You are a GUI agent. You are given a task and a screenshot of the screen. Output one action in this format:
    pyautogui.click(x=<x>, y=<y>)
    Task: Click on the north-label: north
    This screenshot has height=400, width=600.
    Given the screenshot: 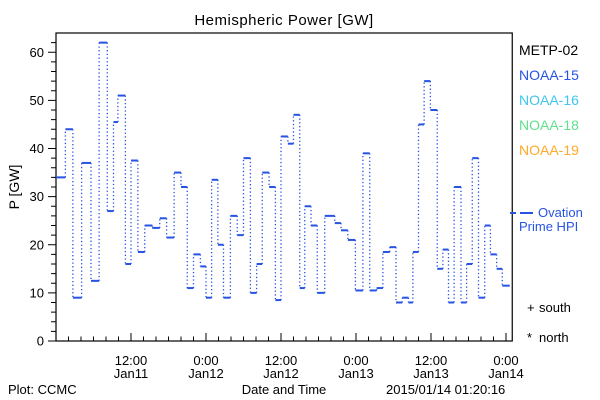 What is the action you would take?
    pyautogui.click(x=554, y=337)
    